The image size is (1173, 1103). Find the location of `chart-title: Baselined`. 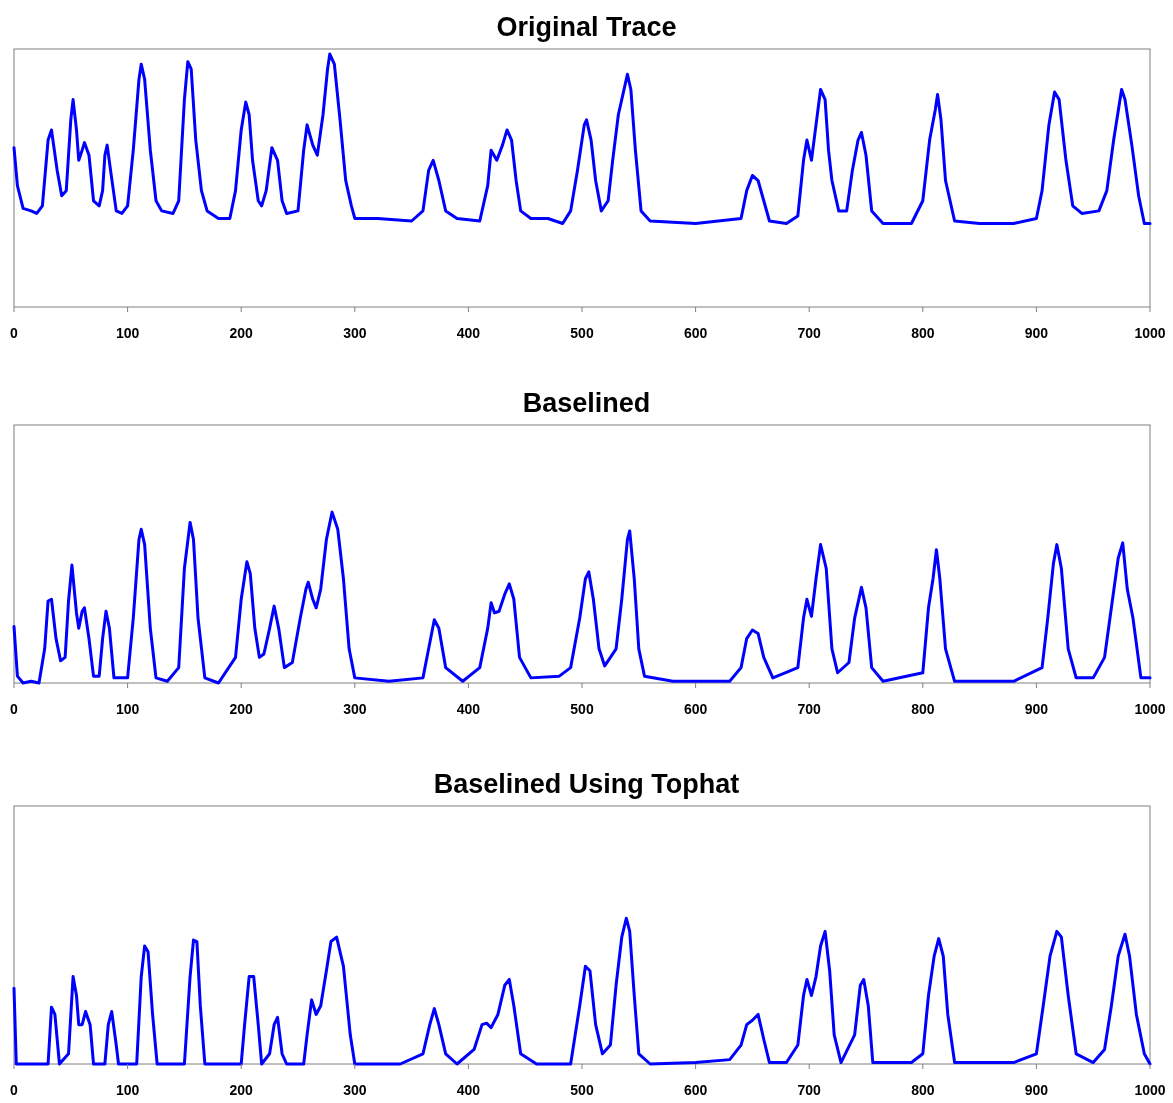

chart-title: Baselined is located at coordinates (586, 403).